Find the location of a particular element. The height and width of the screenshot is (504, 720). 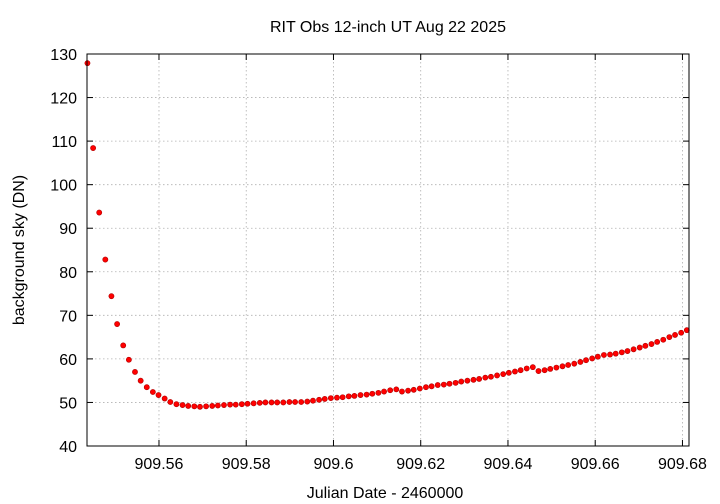

y-tick-label: 70 is located at coordinates (68, 316).